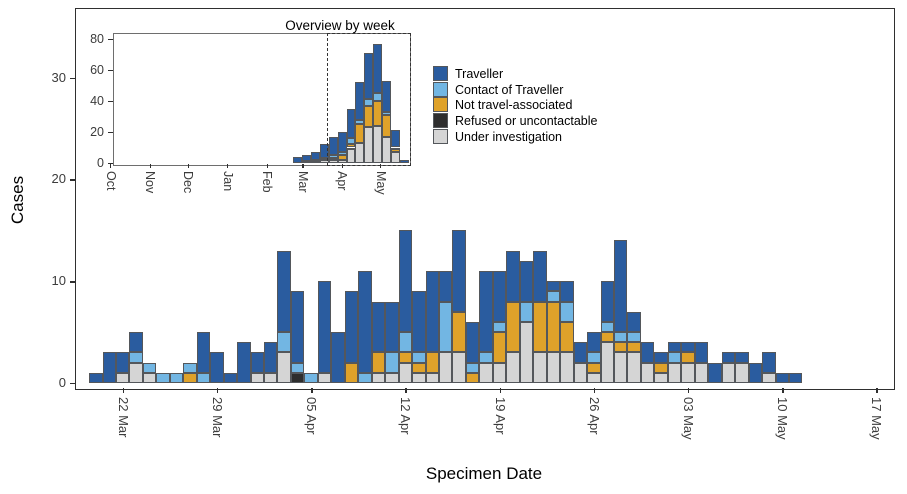 This screenshot has width=907, height=494. What do you see at coordinates (97, 38) in the screenshot?
I see `inset-y-tick-label: 80` at bounding box center [97, 38].